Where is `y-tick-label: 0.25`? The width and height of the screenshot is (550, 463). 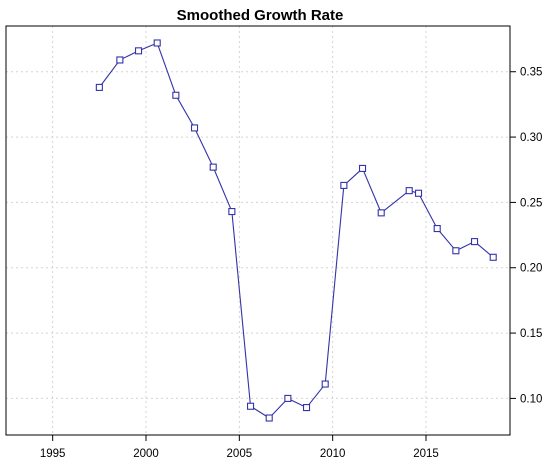
y-tick-label: 0.25 is located at coordinates (531, 203).